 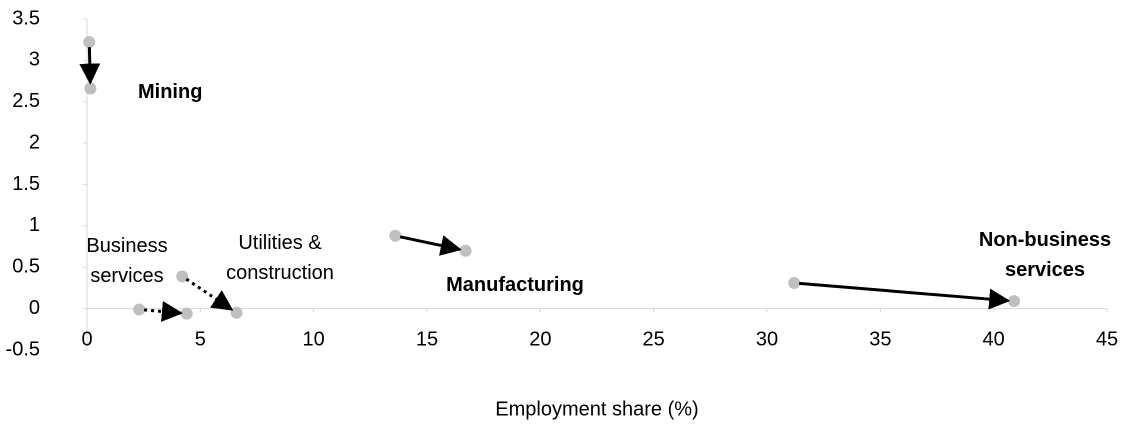 What do you see at coordinates (654, 339) in the screenshot?
I see `x-tick-label: 25` at bounding box center [654, 339].